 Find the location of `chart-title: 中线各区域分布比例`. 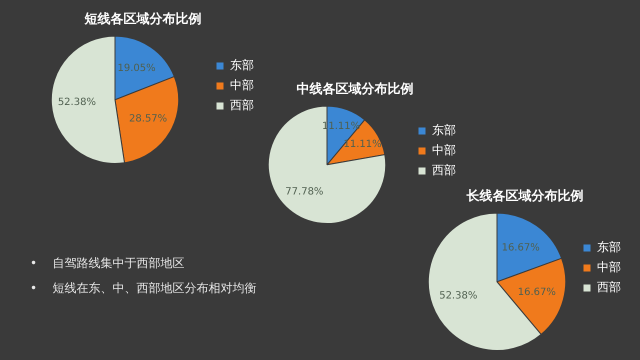

chart-title: 中线各区域分布比例 is located at coordinates (355, 90).